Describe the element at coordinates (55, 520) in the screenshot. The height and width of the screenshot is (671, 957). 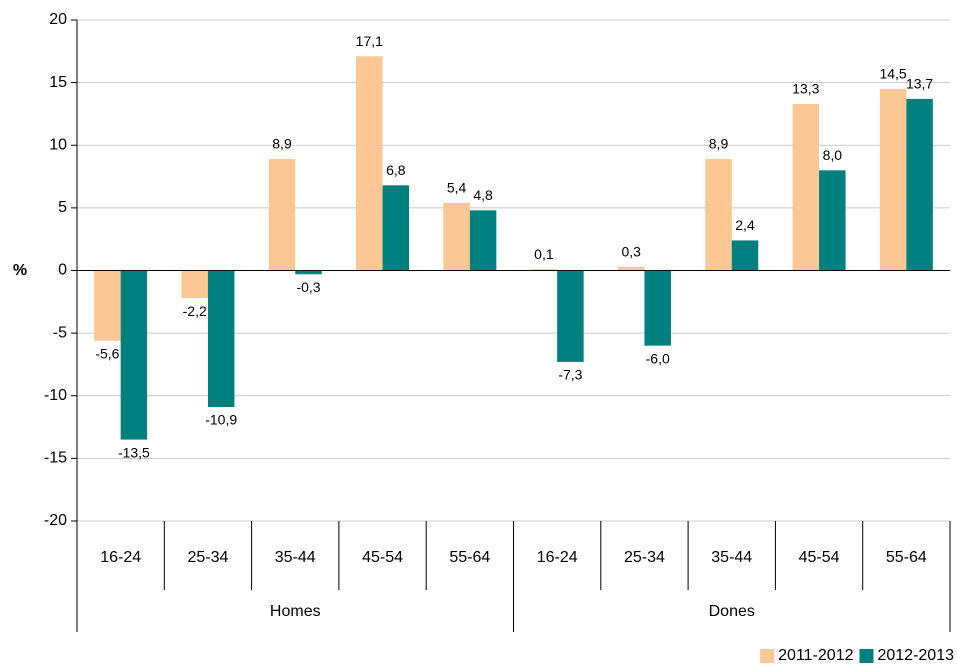
I see `y-tick-label: -20` at that location.